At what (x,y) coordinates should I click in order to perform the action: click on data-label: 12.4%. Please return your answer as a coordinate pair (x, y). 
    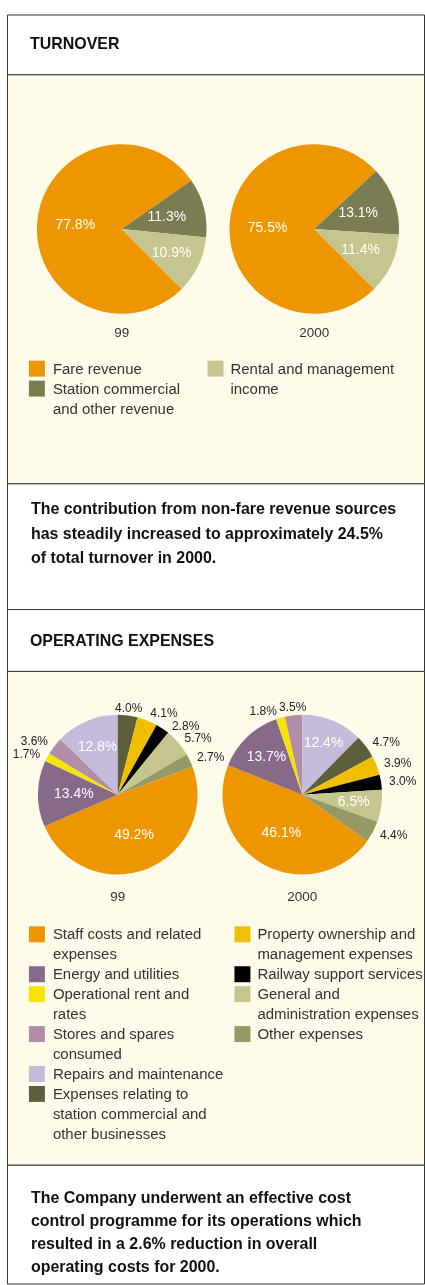
    Looking at the image, I should click on (323, 741).